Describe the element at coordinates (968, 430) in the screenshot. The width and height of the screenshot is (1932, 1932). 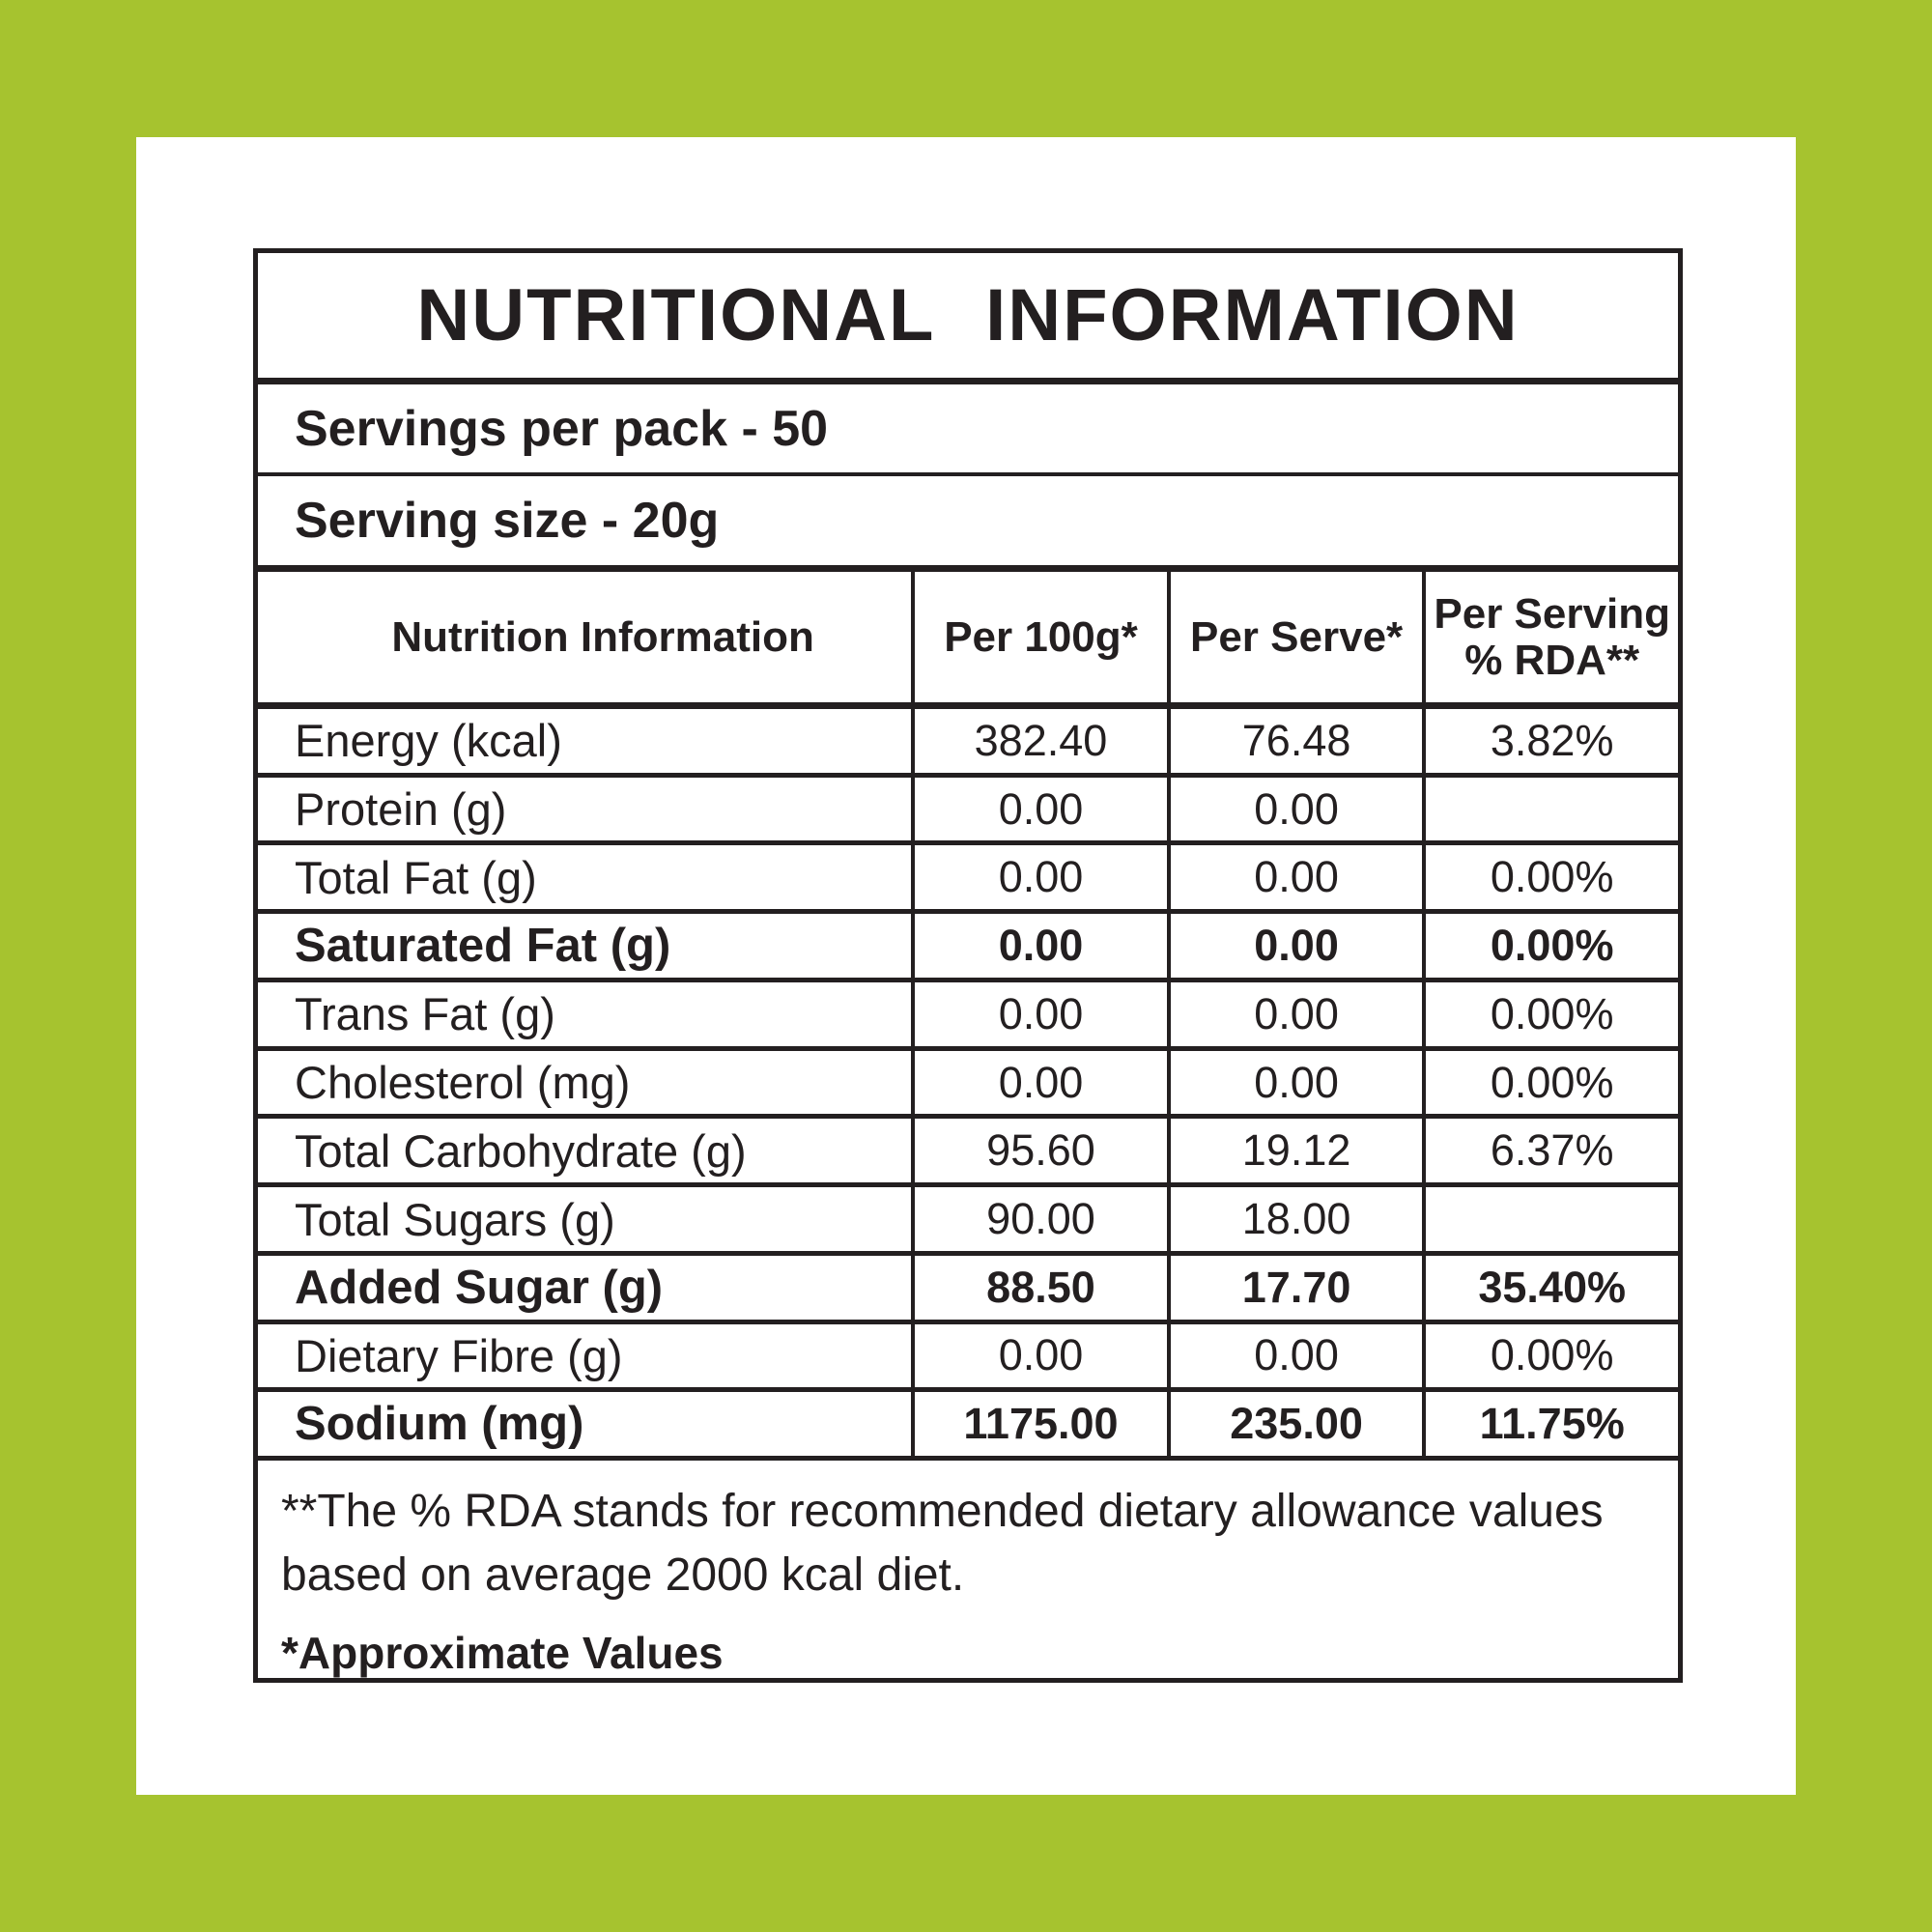
I see `servings-per-pack: Servings per pack - 50` at that location.